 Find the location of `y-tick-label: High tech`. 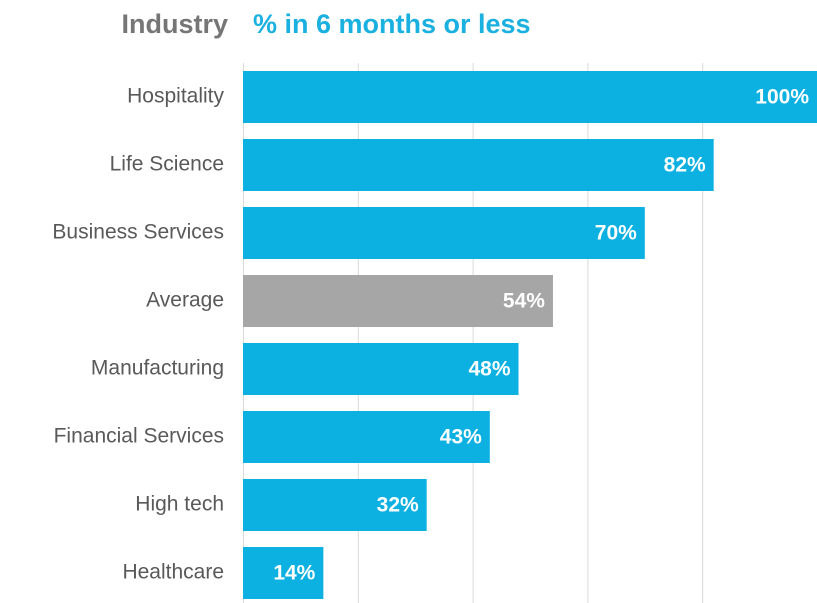

y-tick-label: High tech is located at coordinates (179, 504).